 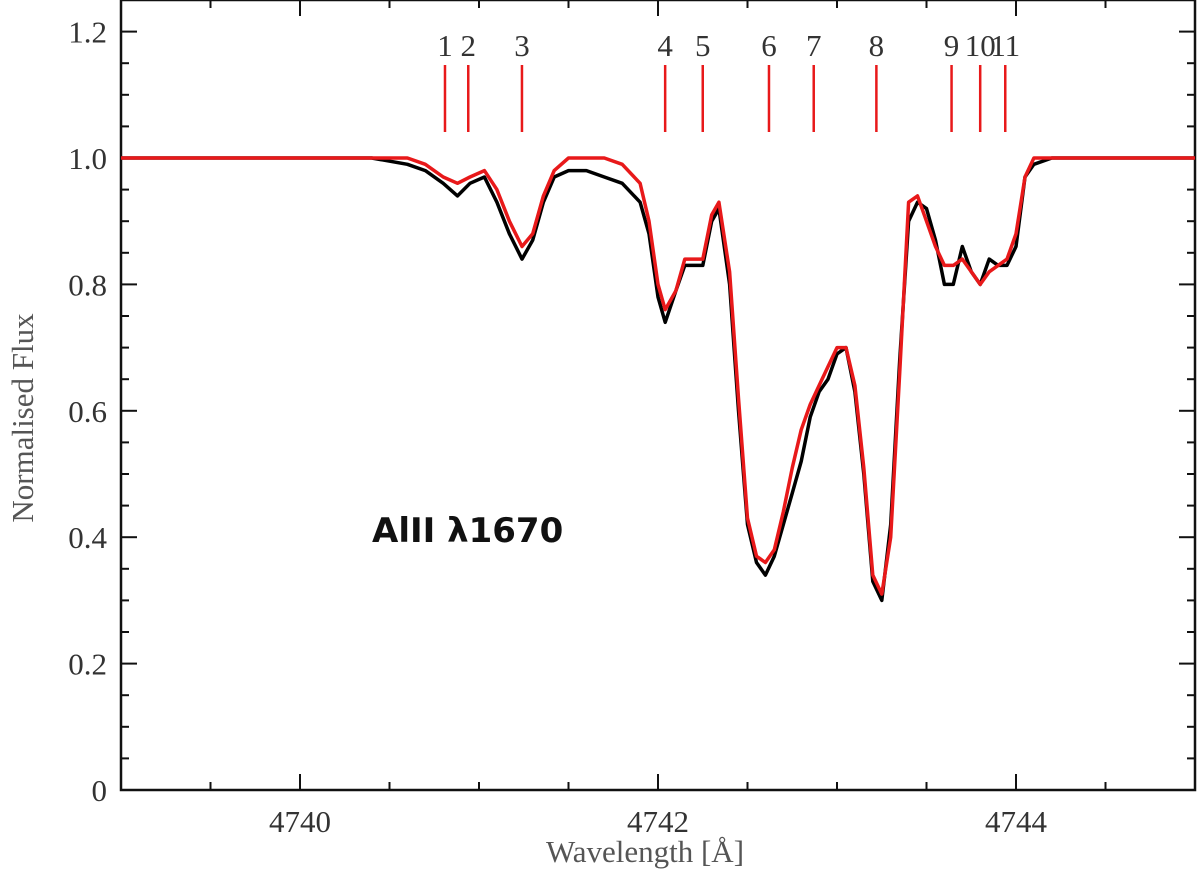 I want to click on component-label-3: 3, so click(x=522, y=45).